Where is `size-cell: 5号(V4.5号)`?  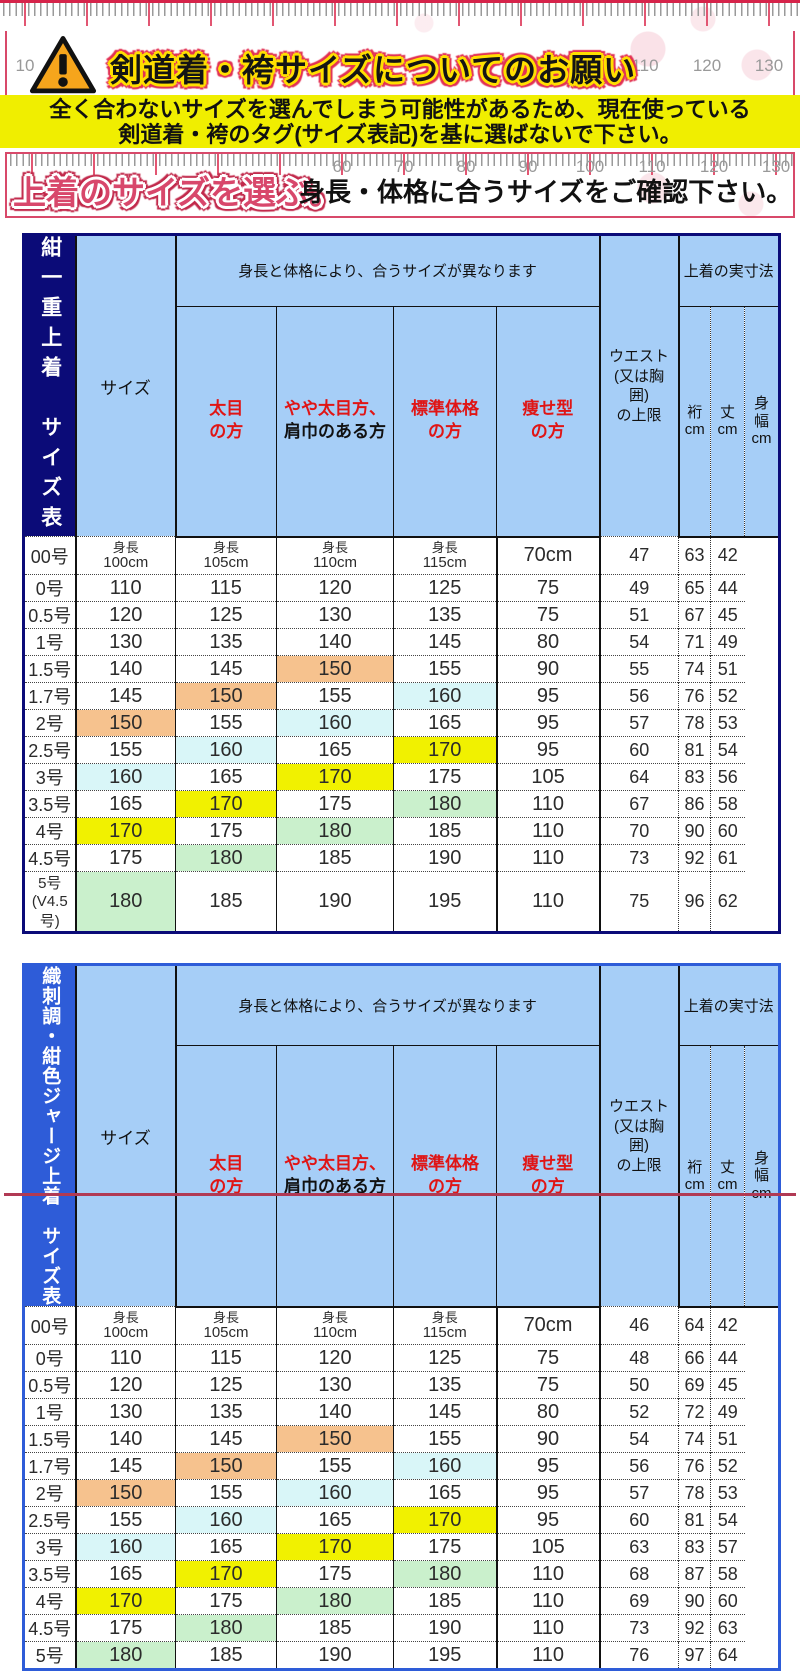
size-cell: 5号(V4.5号) is located at coordinates (49, 902).